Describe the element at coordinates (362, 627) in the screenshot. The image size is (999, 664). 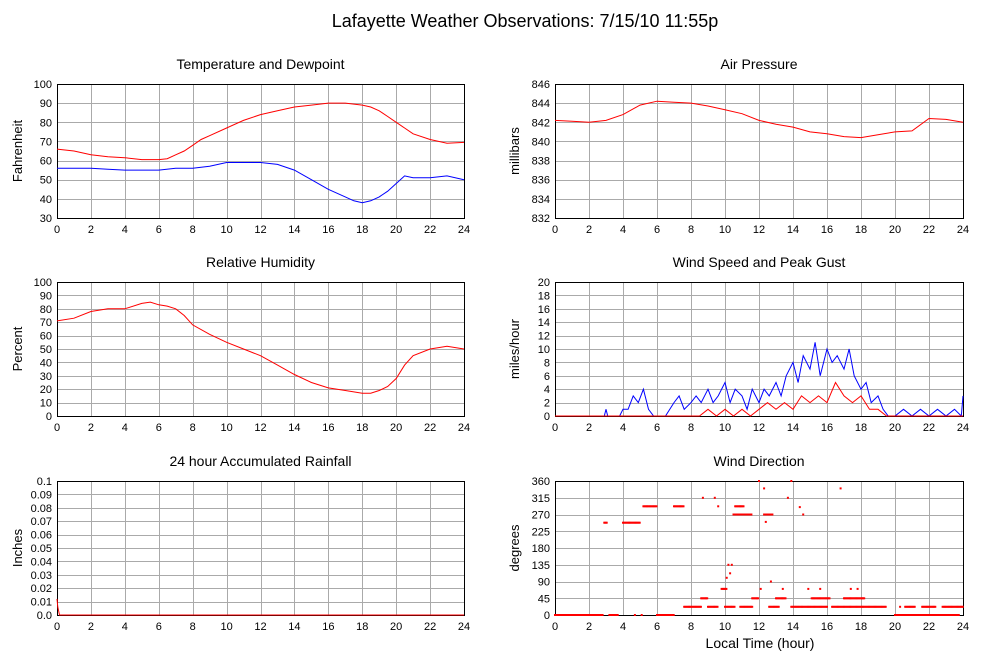
I see `rain-xtick-label: 18` at that location.